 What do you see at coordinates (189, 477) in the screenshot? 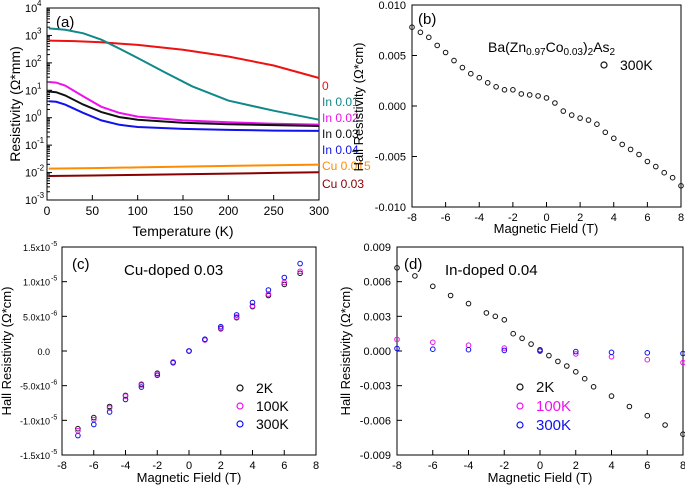
I see `panel-c-xlabel: Magnetic Field (T)` at bounding box center [189, 477].